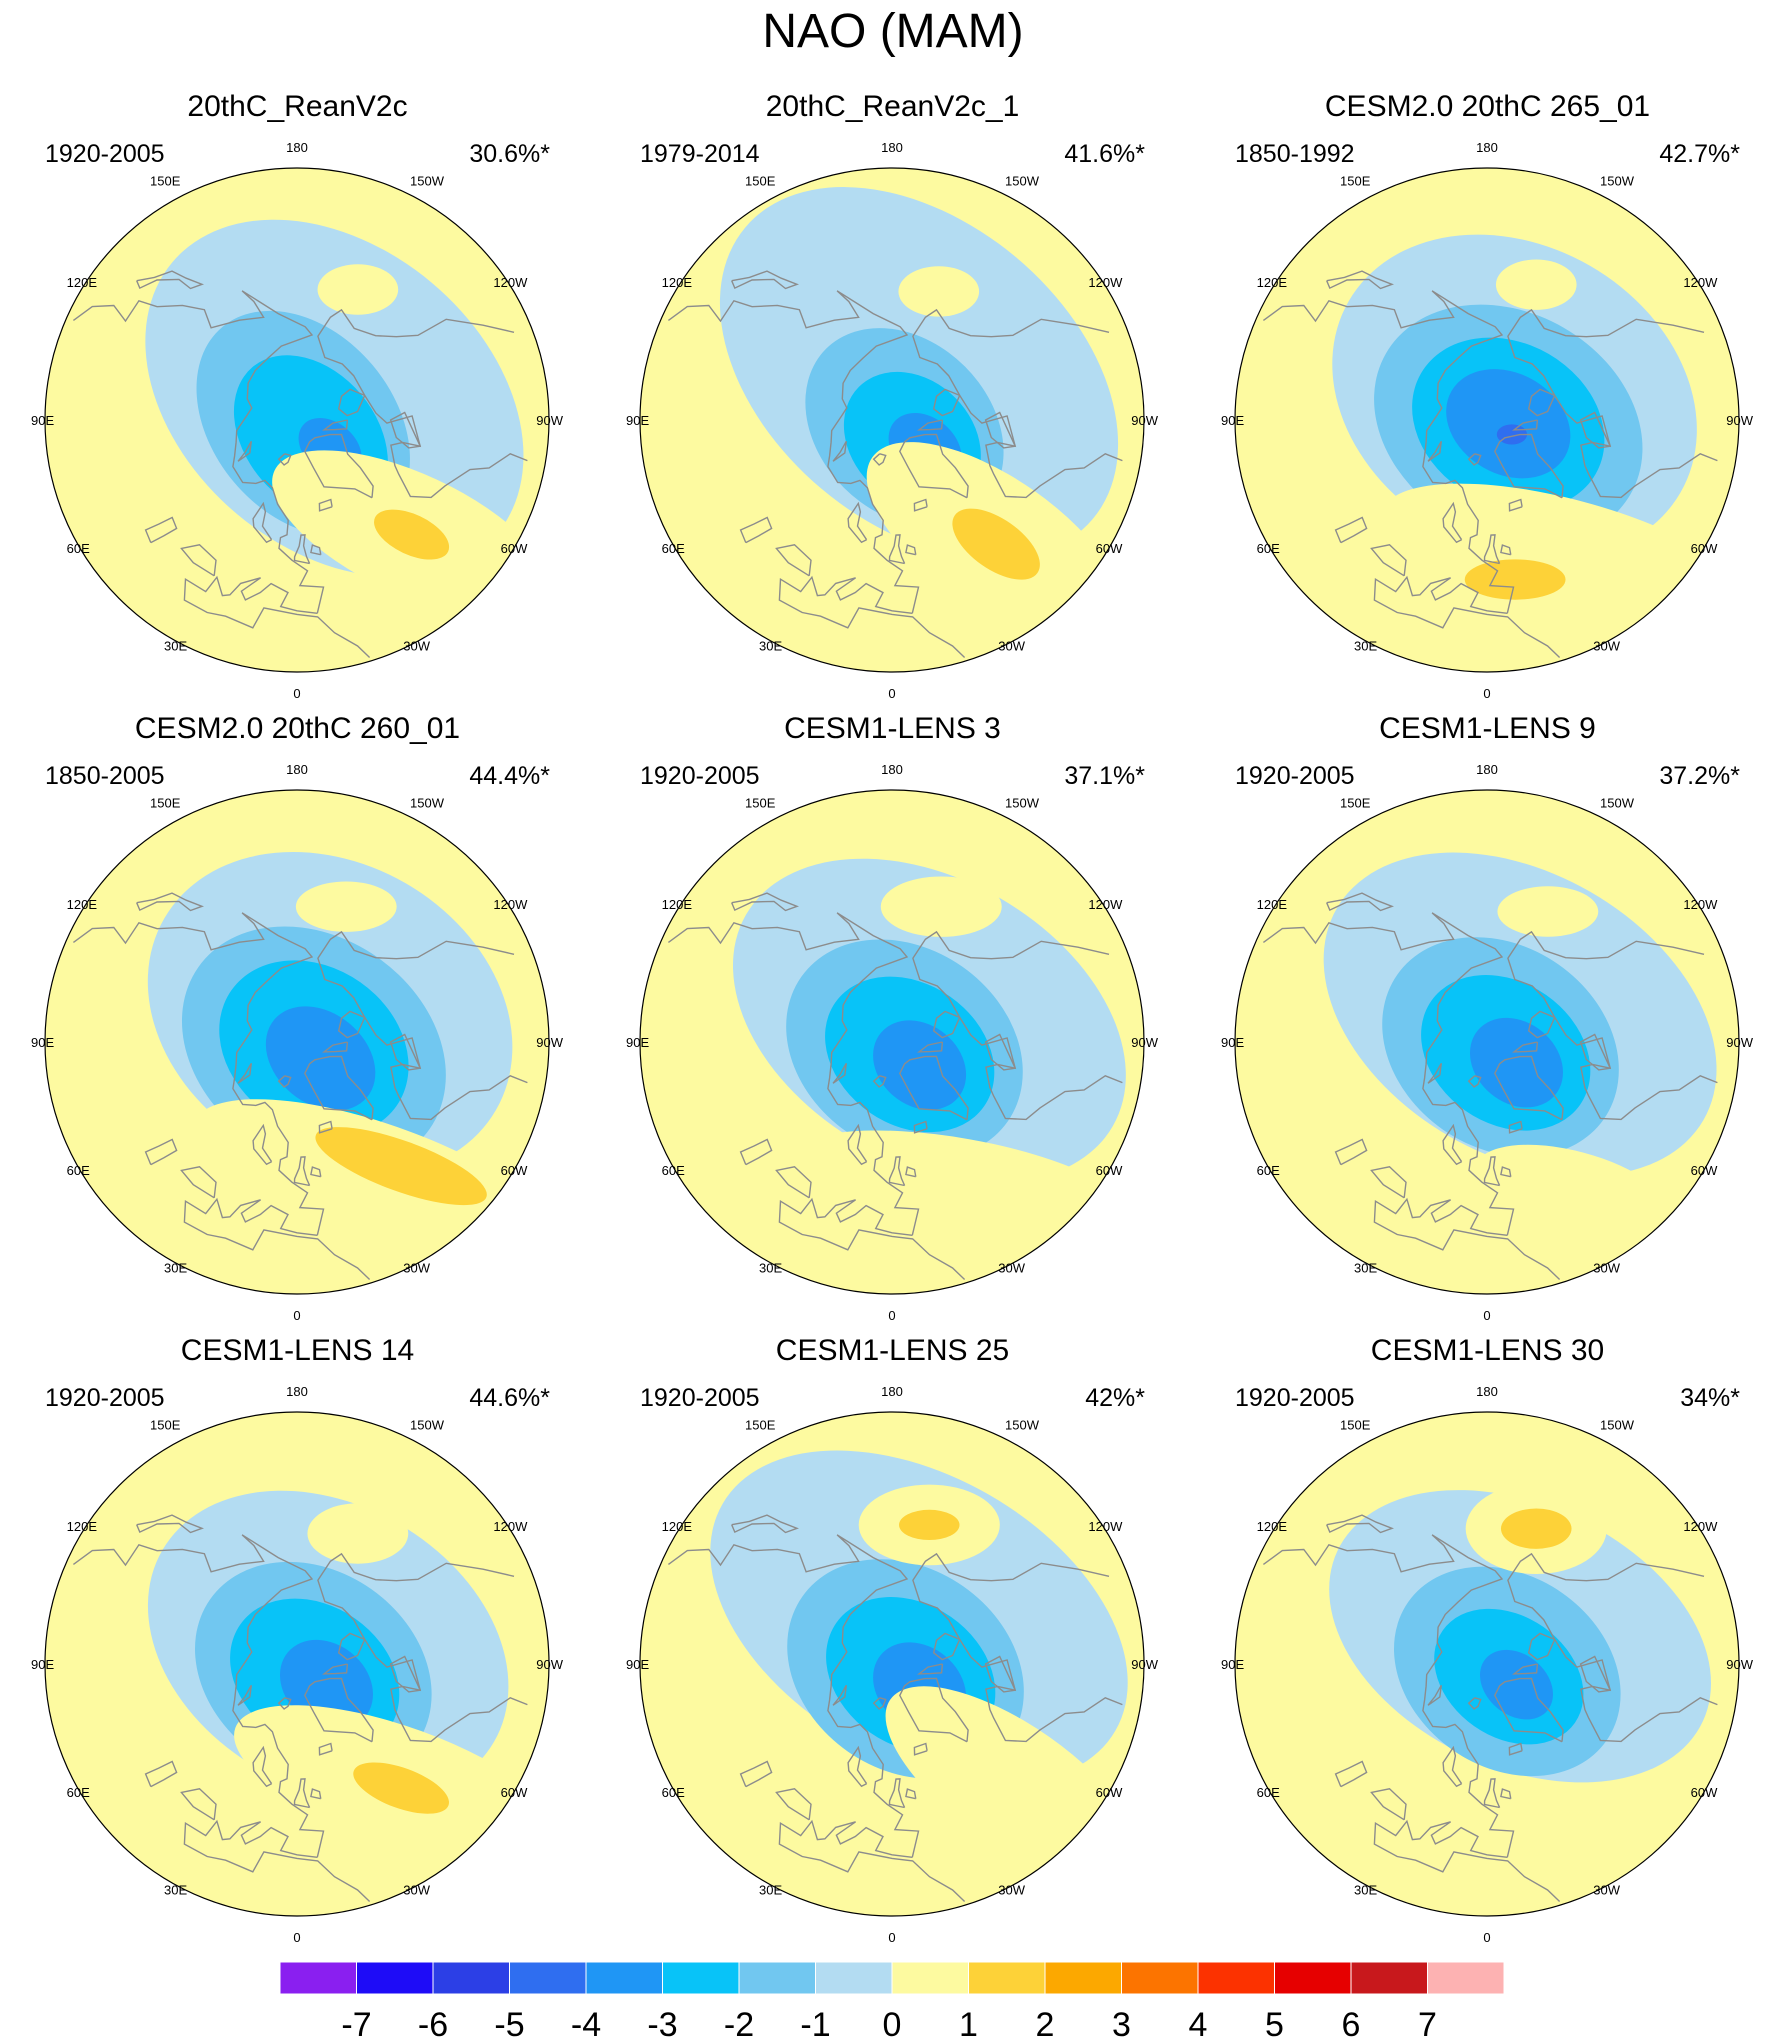  Describe the element at coordinates (586, 2024) in the screenshot. I see `colorbar-label: -4` at that location.